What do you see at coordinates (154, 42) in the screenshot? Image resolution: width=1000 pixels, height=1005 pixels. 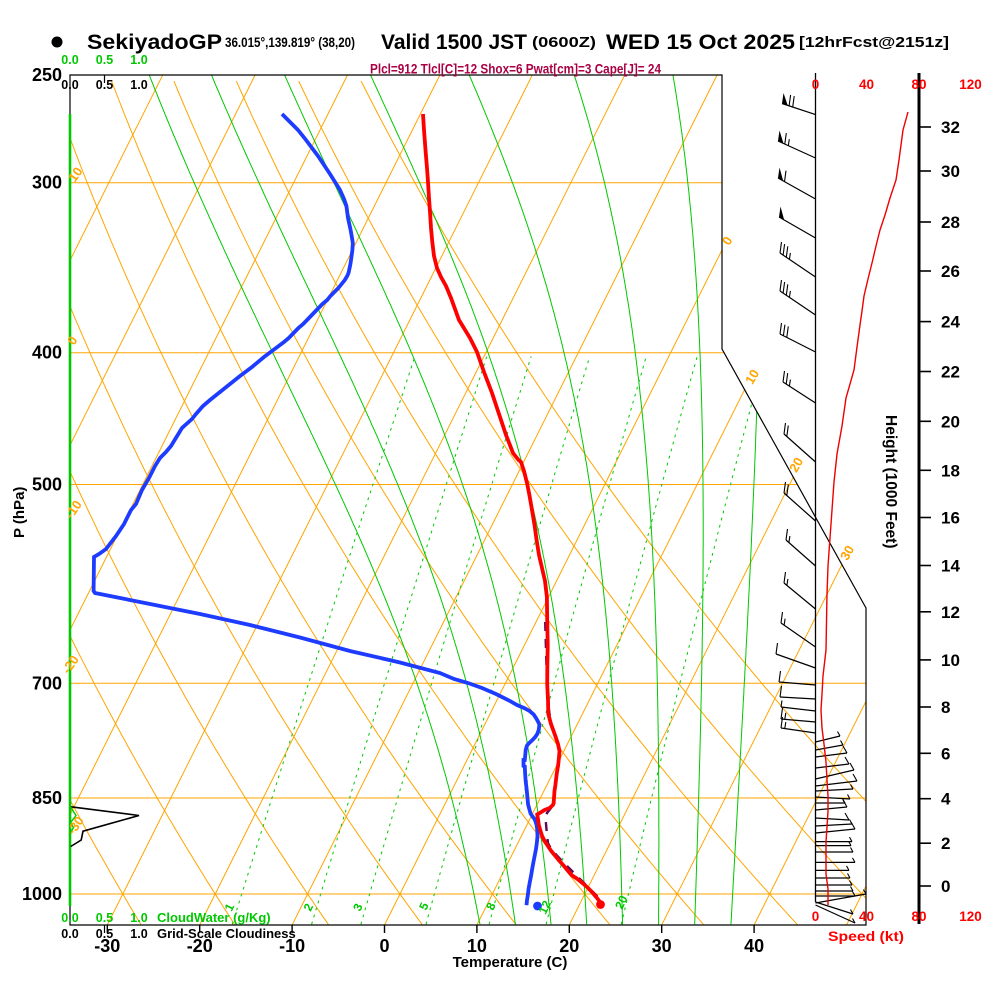 I see `svg-text: SekiyadoGP` at bounding box center [154, 42].